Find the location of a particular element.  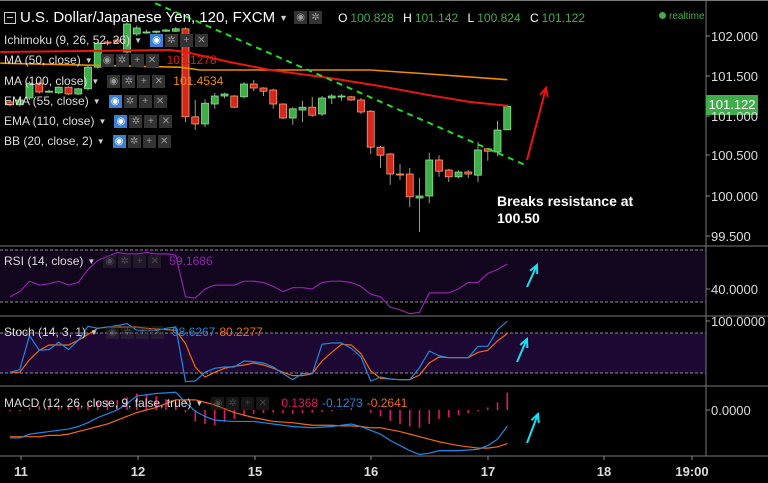

symbol-title: U.S. Dollar/Japanese Yen, 120, FXCM is located at coordinates (148, 17).